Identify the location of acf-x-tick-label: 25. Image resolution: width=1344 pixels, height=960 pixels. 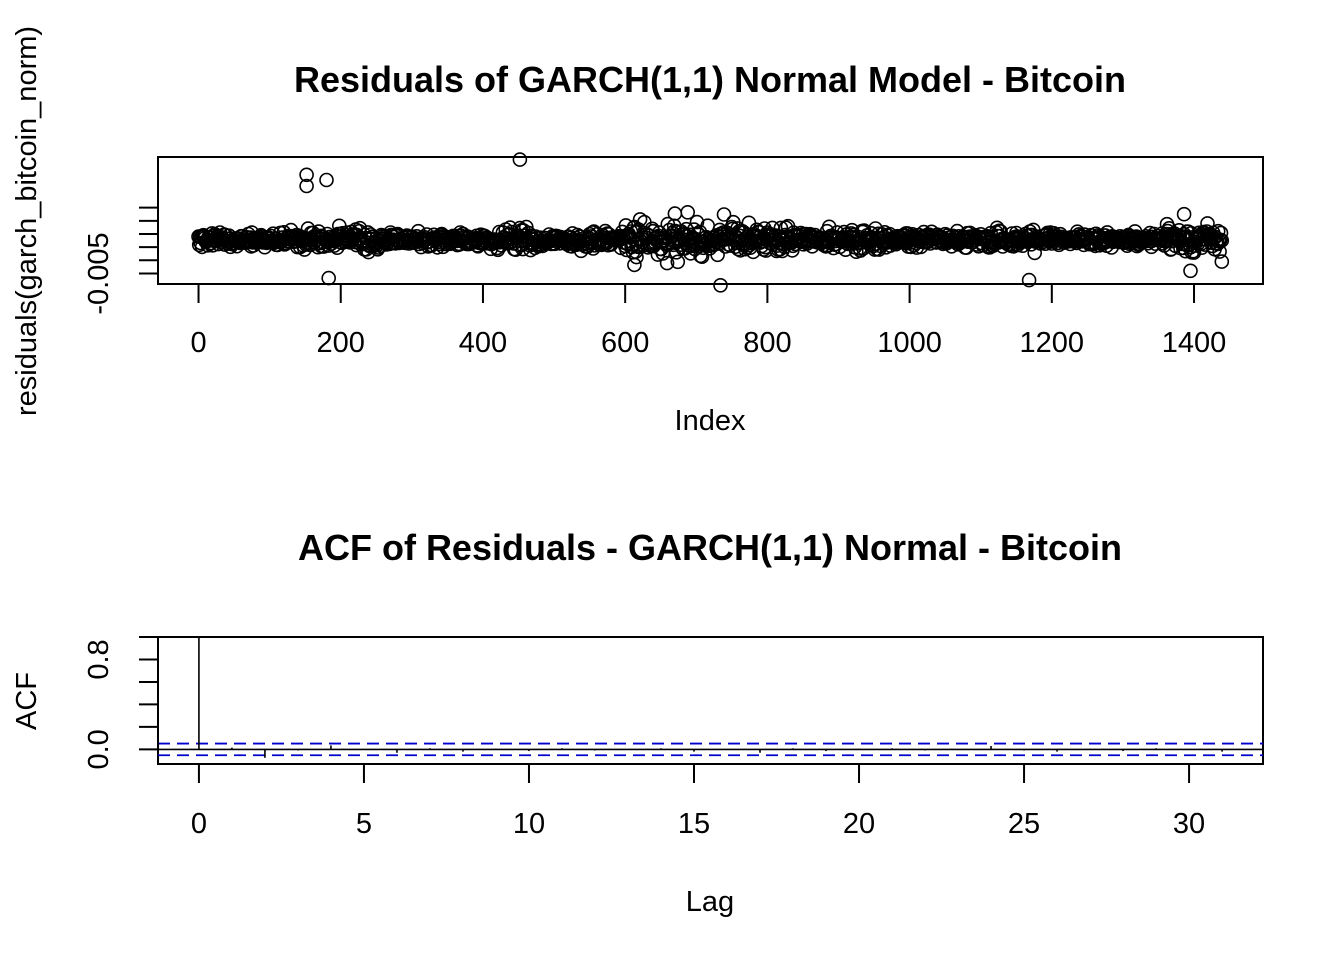
(1024, 824).